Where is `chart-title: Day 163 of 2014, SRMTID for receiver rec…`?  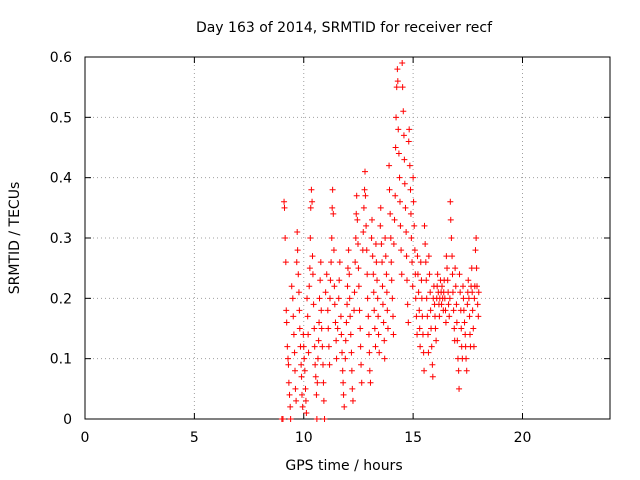
chart-title: Day 163 of 2014, SRMTID for receiver rec… is located at coordinates (344, 28).